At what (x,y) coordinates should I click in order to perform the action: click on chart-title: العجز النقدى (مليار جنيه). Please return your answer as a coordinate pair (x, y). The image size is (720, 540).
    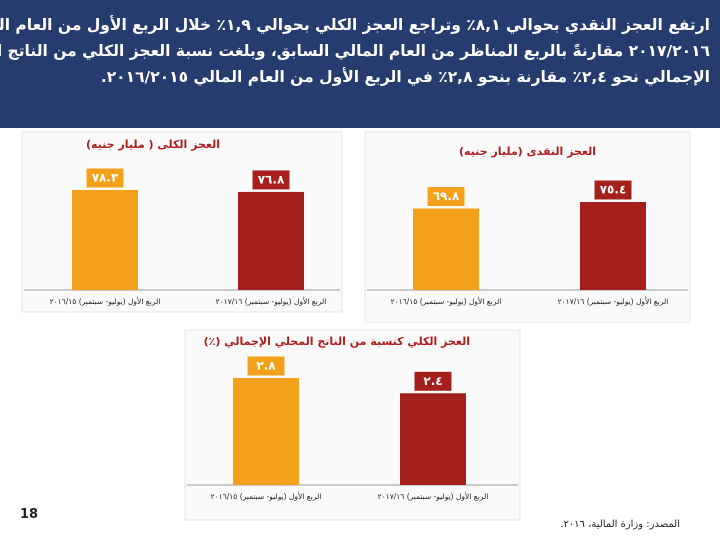
    Looking at the image, I should click on (527, 151).